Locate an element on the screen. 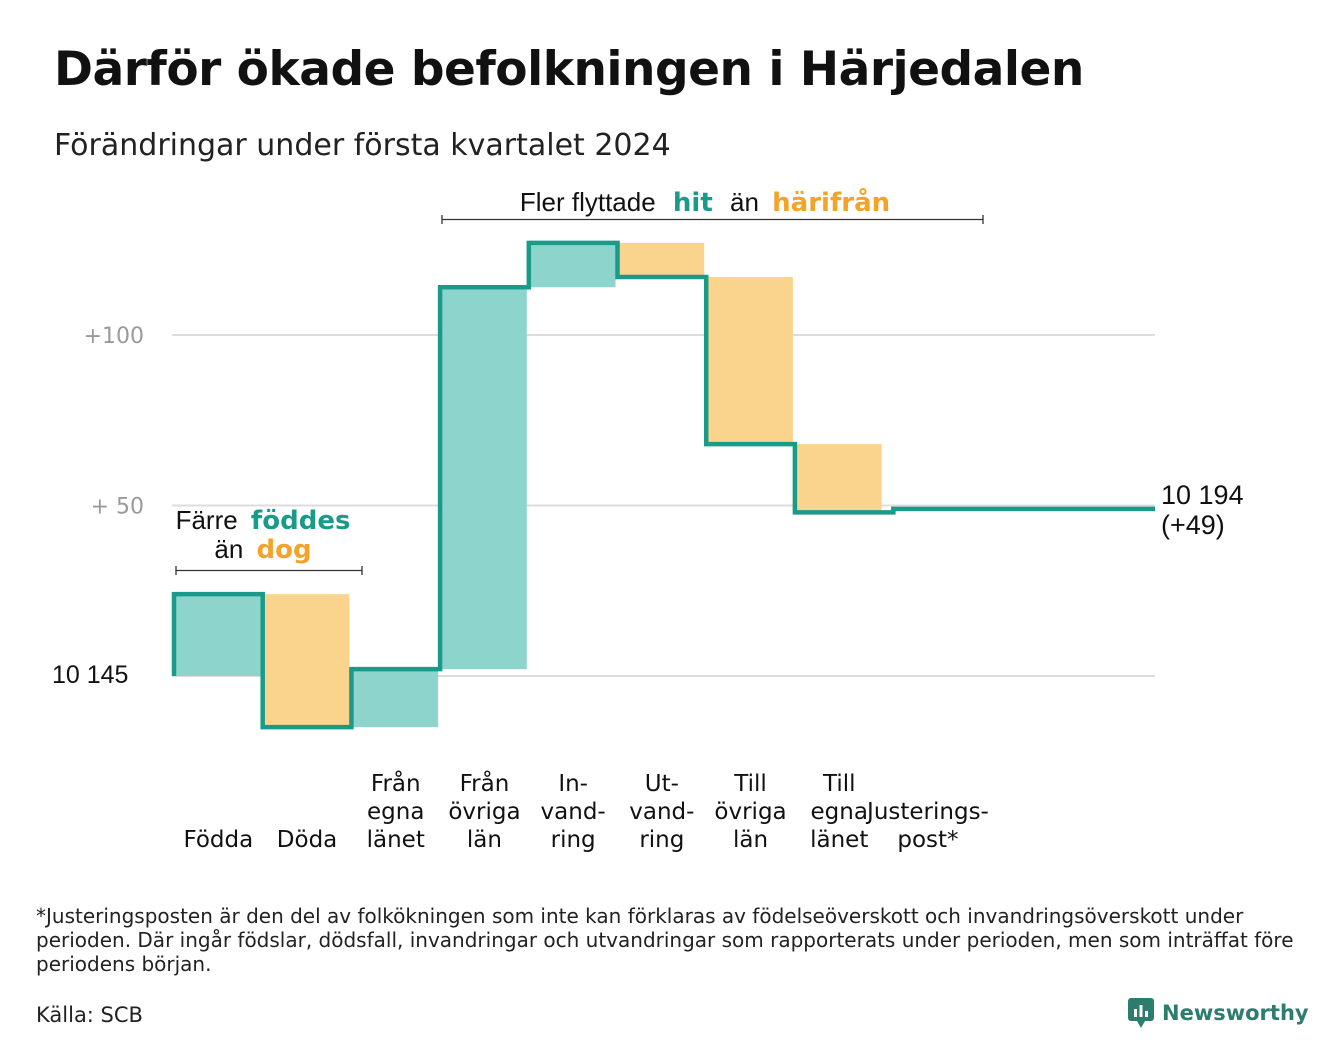  chart-title: Därför ökade befolkningen i Härjedalen is located at coordinates (569, 69).